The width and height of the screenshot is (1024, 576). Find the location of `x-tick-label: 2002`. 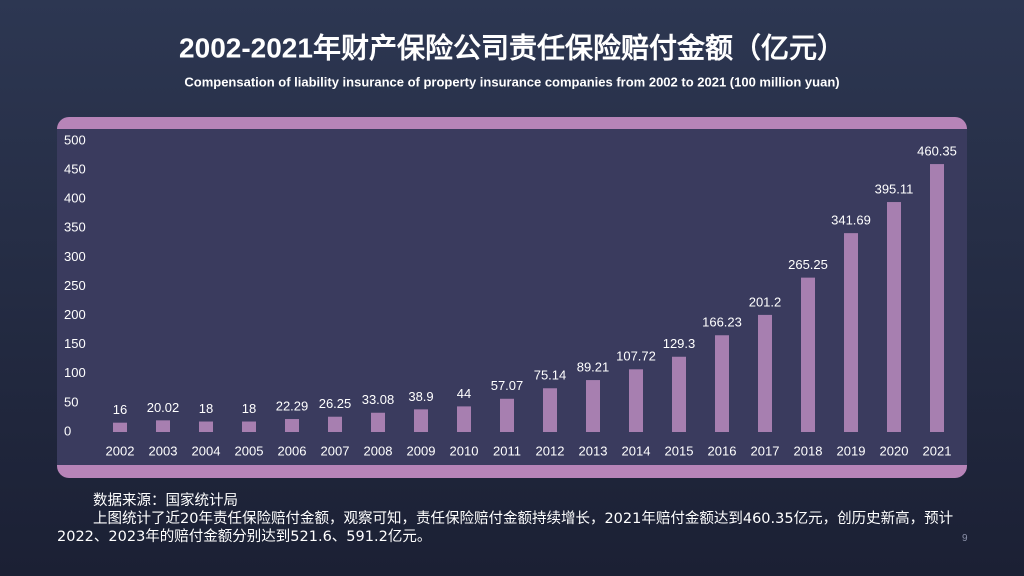

x-tick-label: 2002 is located at coordinates (120, 450).